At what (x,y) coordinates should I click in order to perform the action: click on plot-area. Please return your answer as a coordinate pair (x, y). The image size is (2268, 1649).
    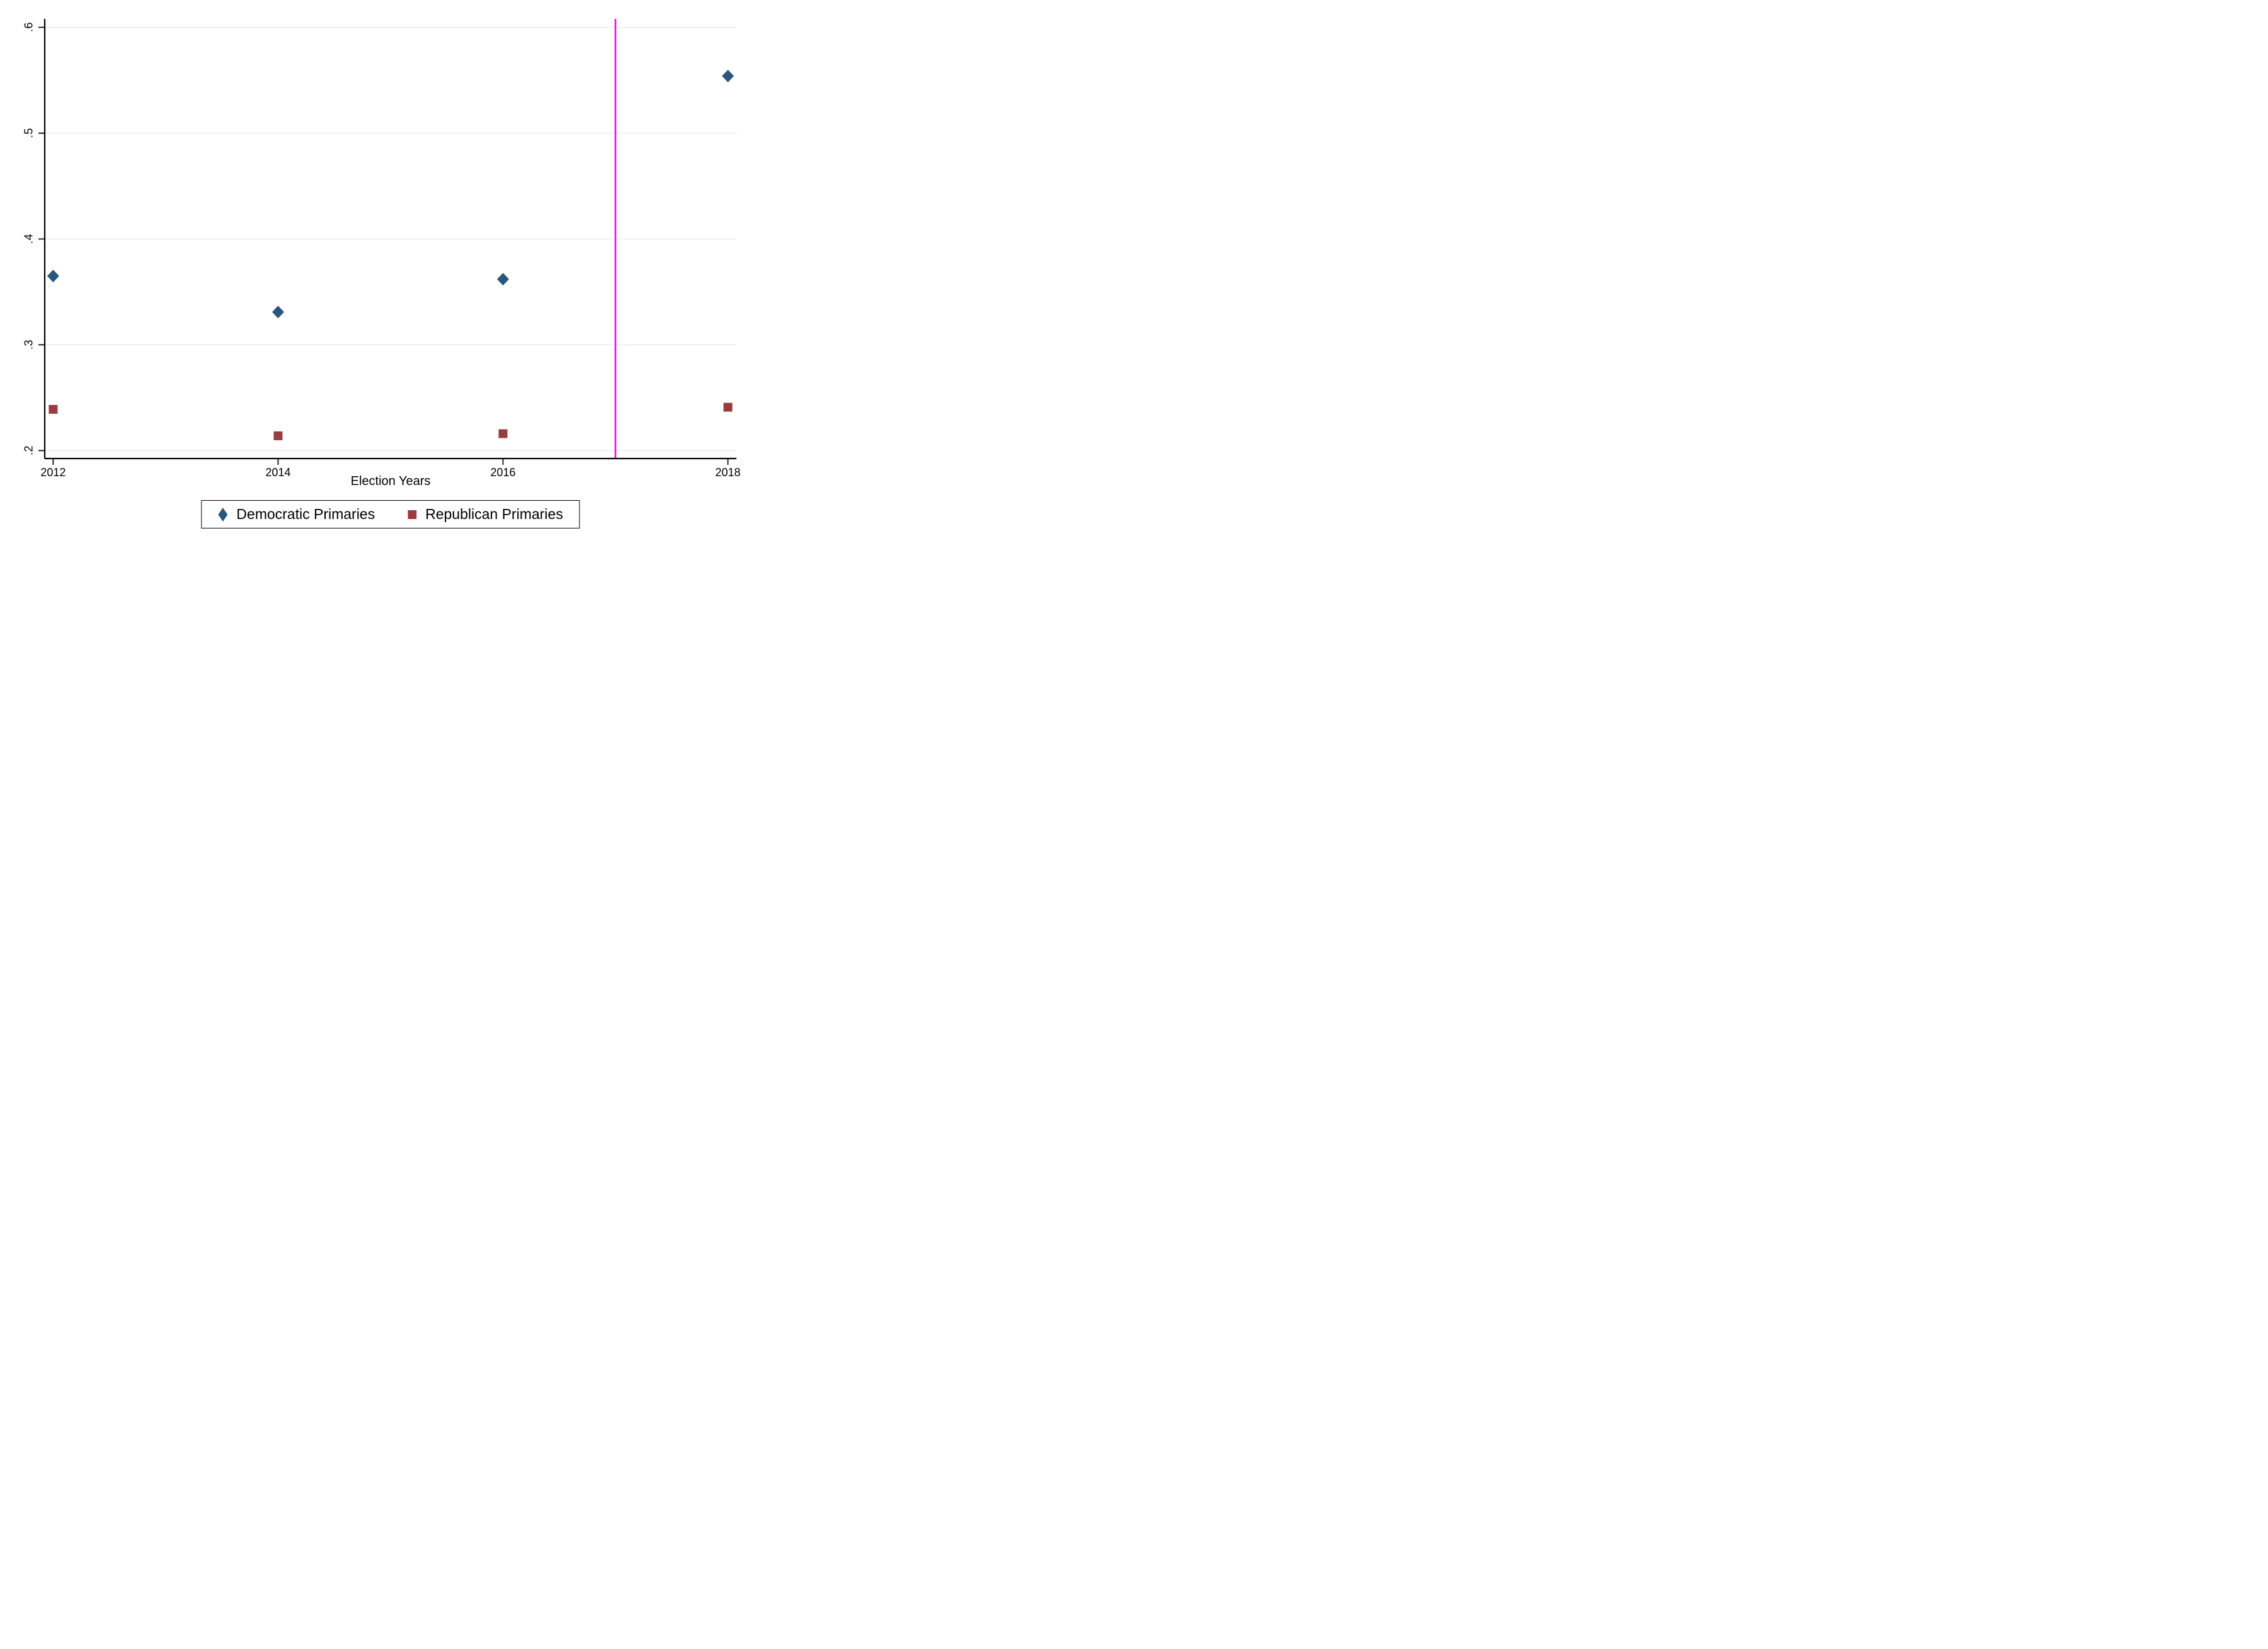
    Looking at the image, I should click on (387, 242).